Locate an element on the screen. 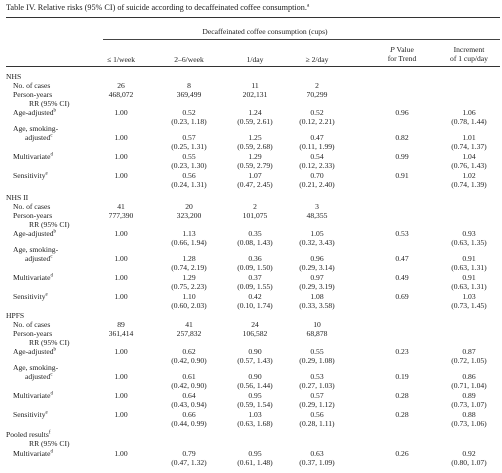  increment-value: 1.02 is located at coordinates (469, 175).